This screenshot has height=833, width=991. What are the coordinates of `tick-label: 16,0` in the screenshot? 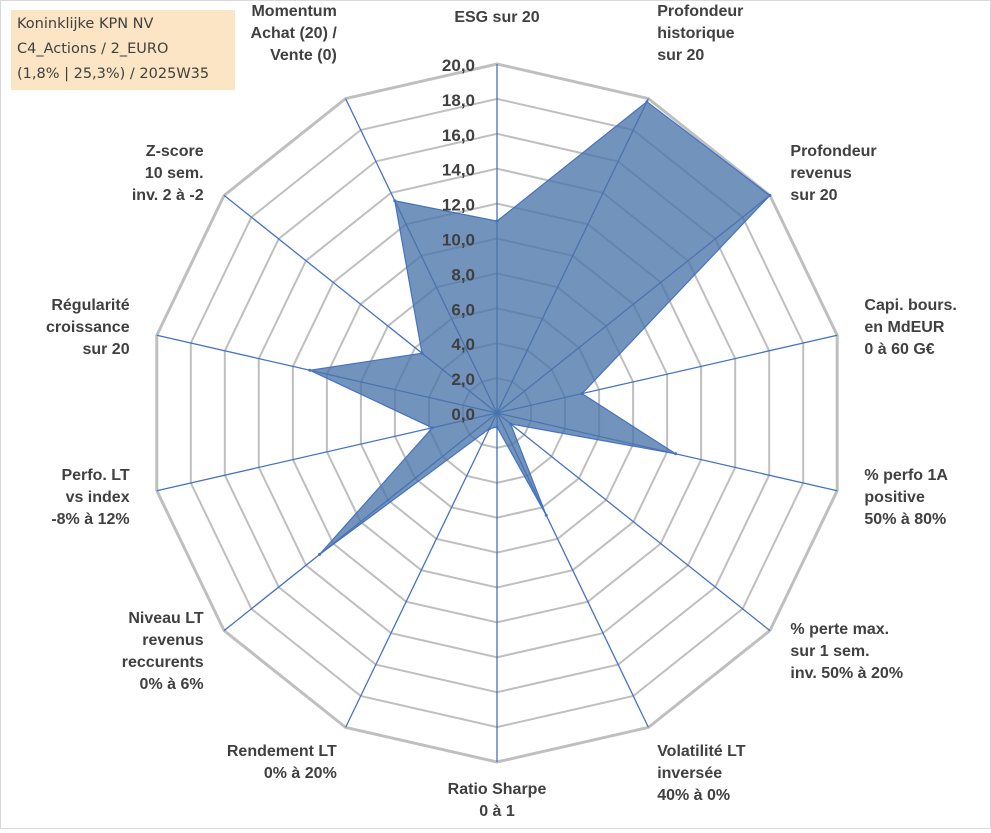 It's located at (458, 135).